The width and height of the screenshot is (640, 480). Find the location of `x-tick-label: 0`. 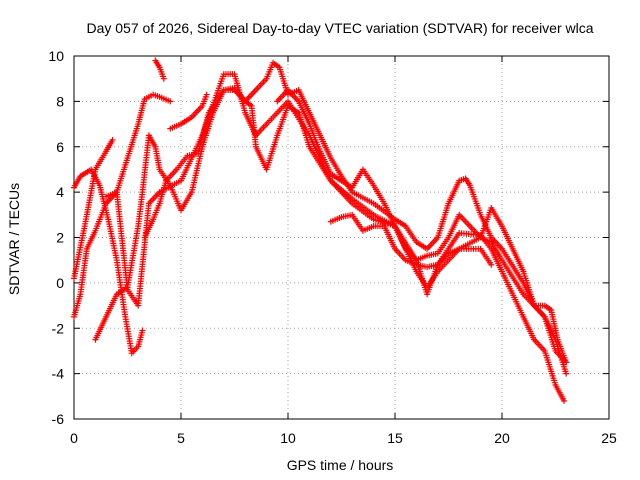

x-tick-label: 0 is located at coordinates (74, 438).